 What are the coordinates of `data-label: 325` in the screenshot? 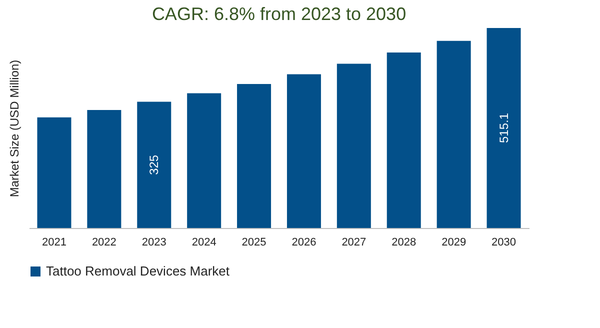 It's located at (154, 164).